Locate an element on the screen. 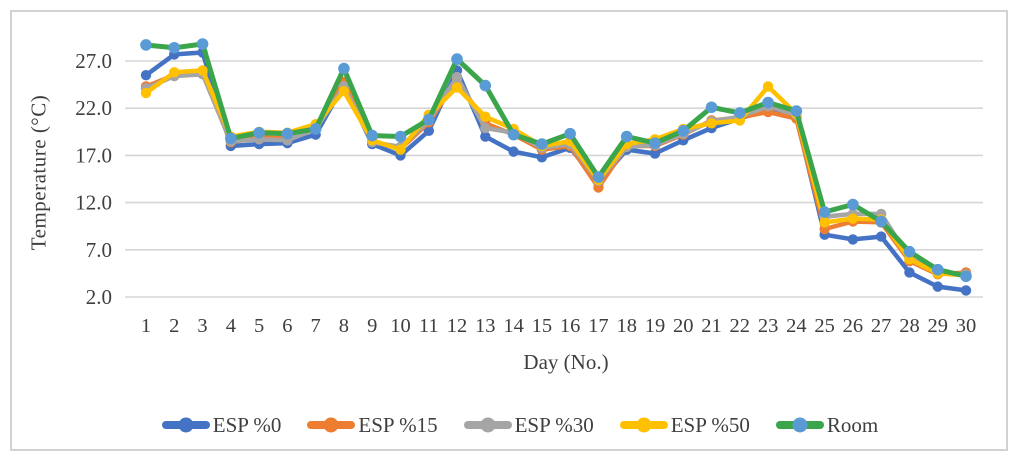 The height and width of the screenshot is (466, 1016). x-tick-label-10: 10 is located at coordinates (400, 326).